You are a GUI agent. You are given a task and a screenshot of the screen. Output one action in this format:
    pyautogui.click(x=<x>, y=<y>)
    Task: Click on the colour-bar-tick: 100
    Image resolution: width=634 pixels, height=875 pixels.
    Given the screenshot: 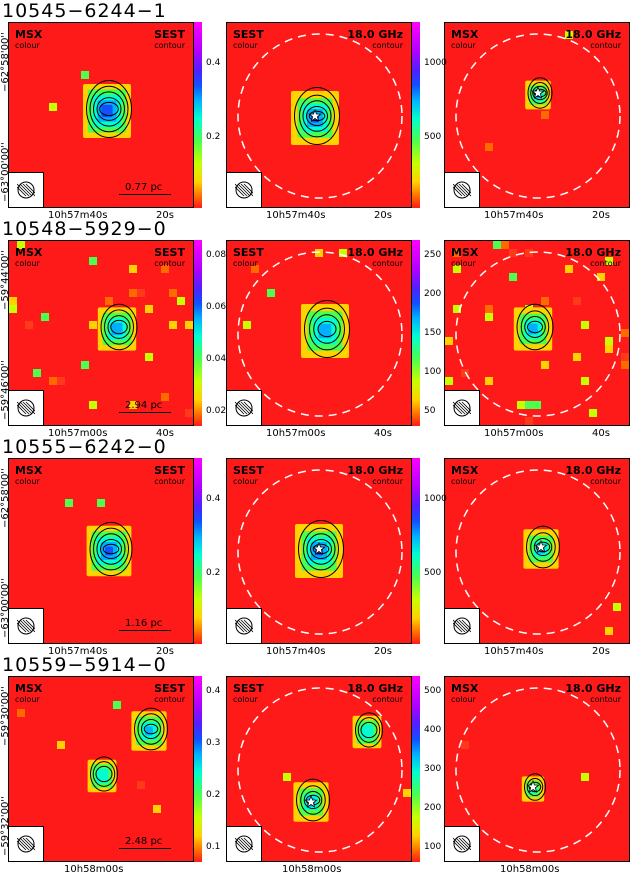 What is the action you would take?
    pyautogui.click(x=433, y=372)
    